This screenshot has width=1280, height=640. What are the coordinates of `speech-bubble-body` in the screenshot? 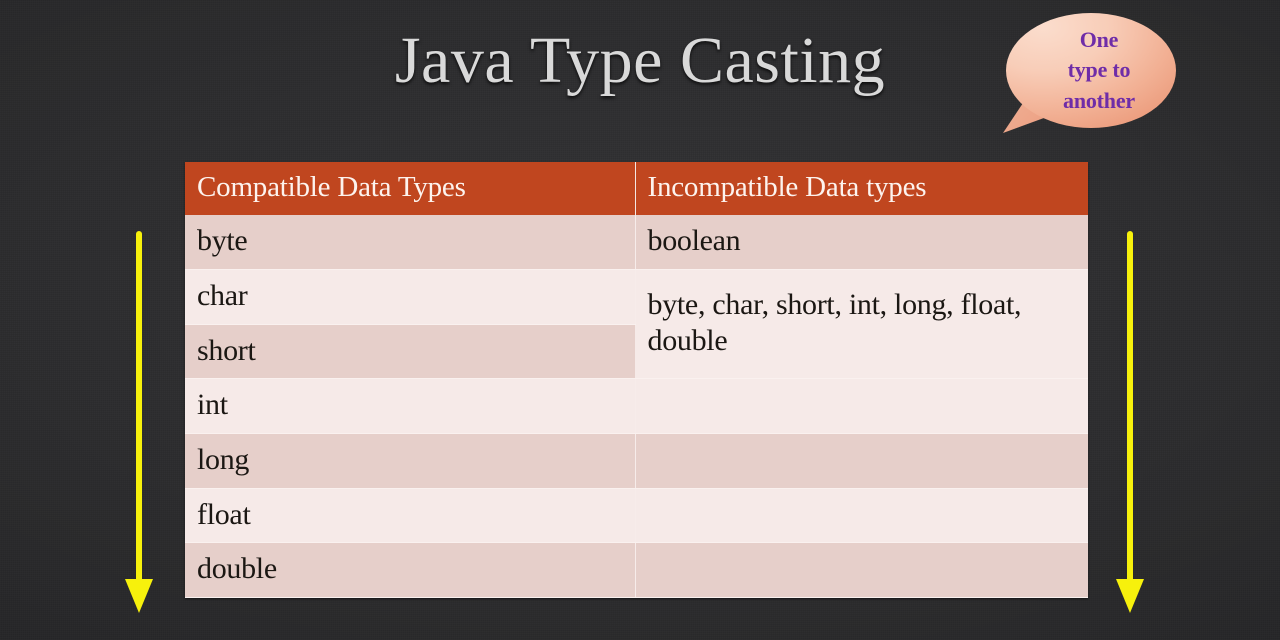 It's located at (1091, 70).